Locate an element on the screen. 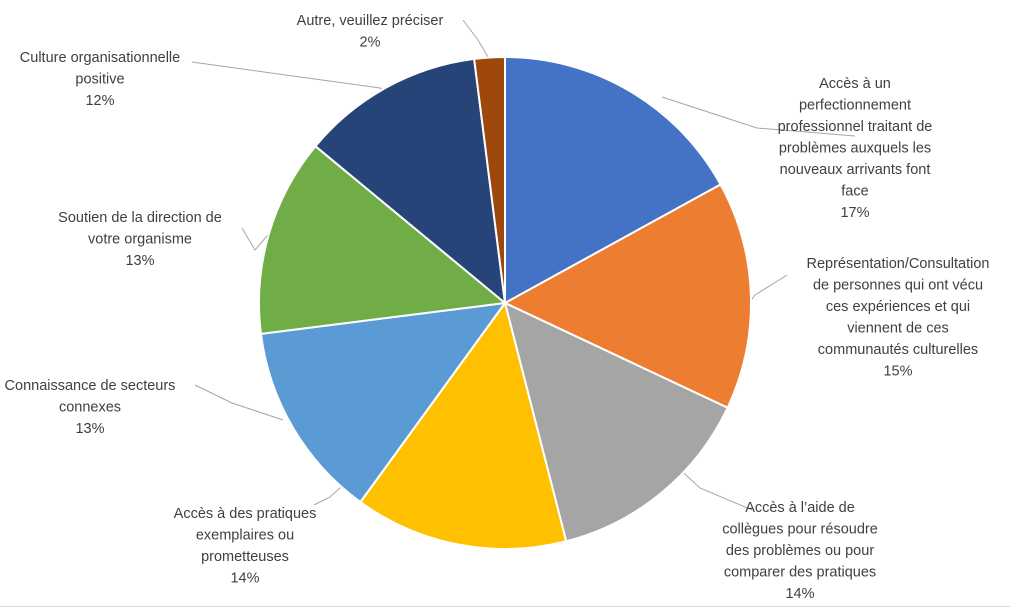 This screenshot has width=1010, height=609. slice-label-line: problèmes auxquels les is located at coordinates (855, 149).